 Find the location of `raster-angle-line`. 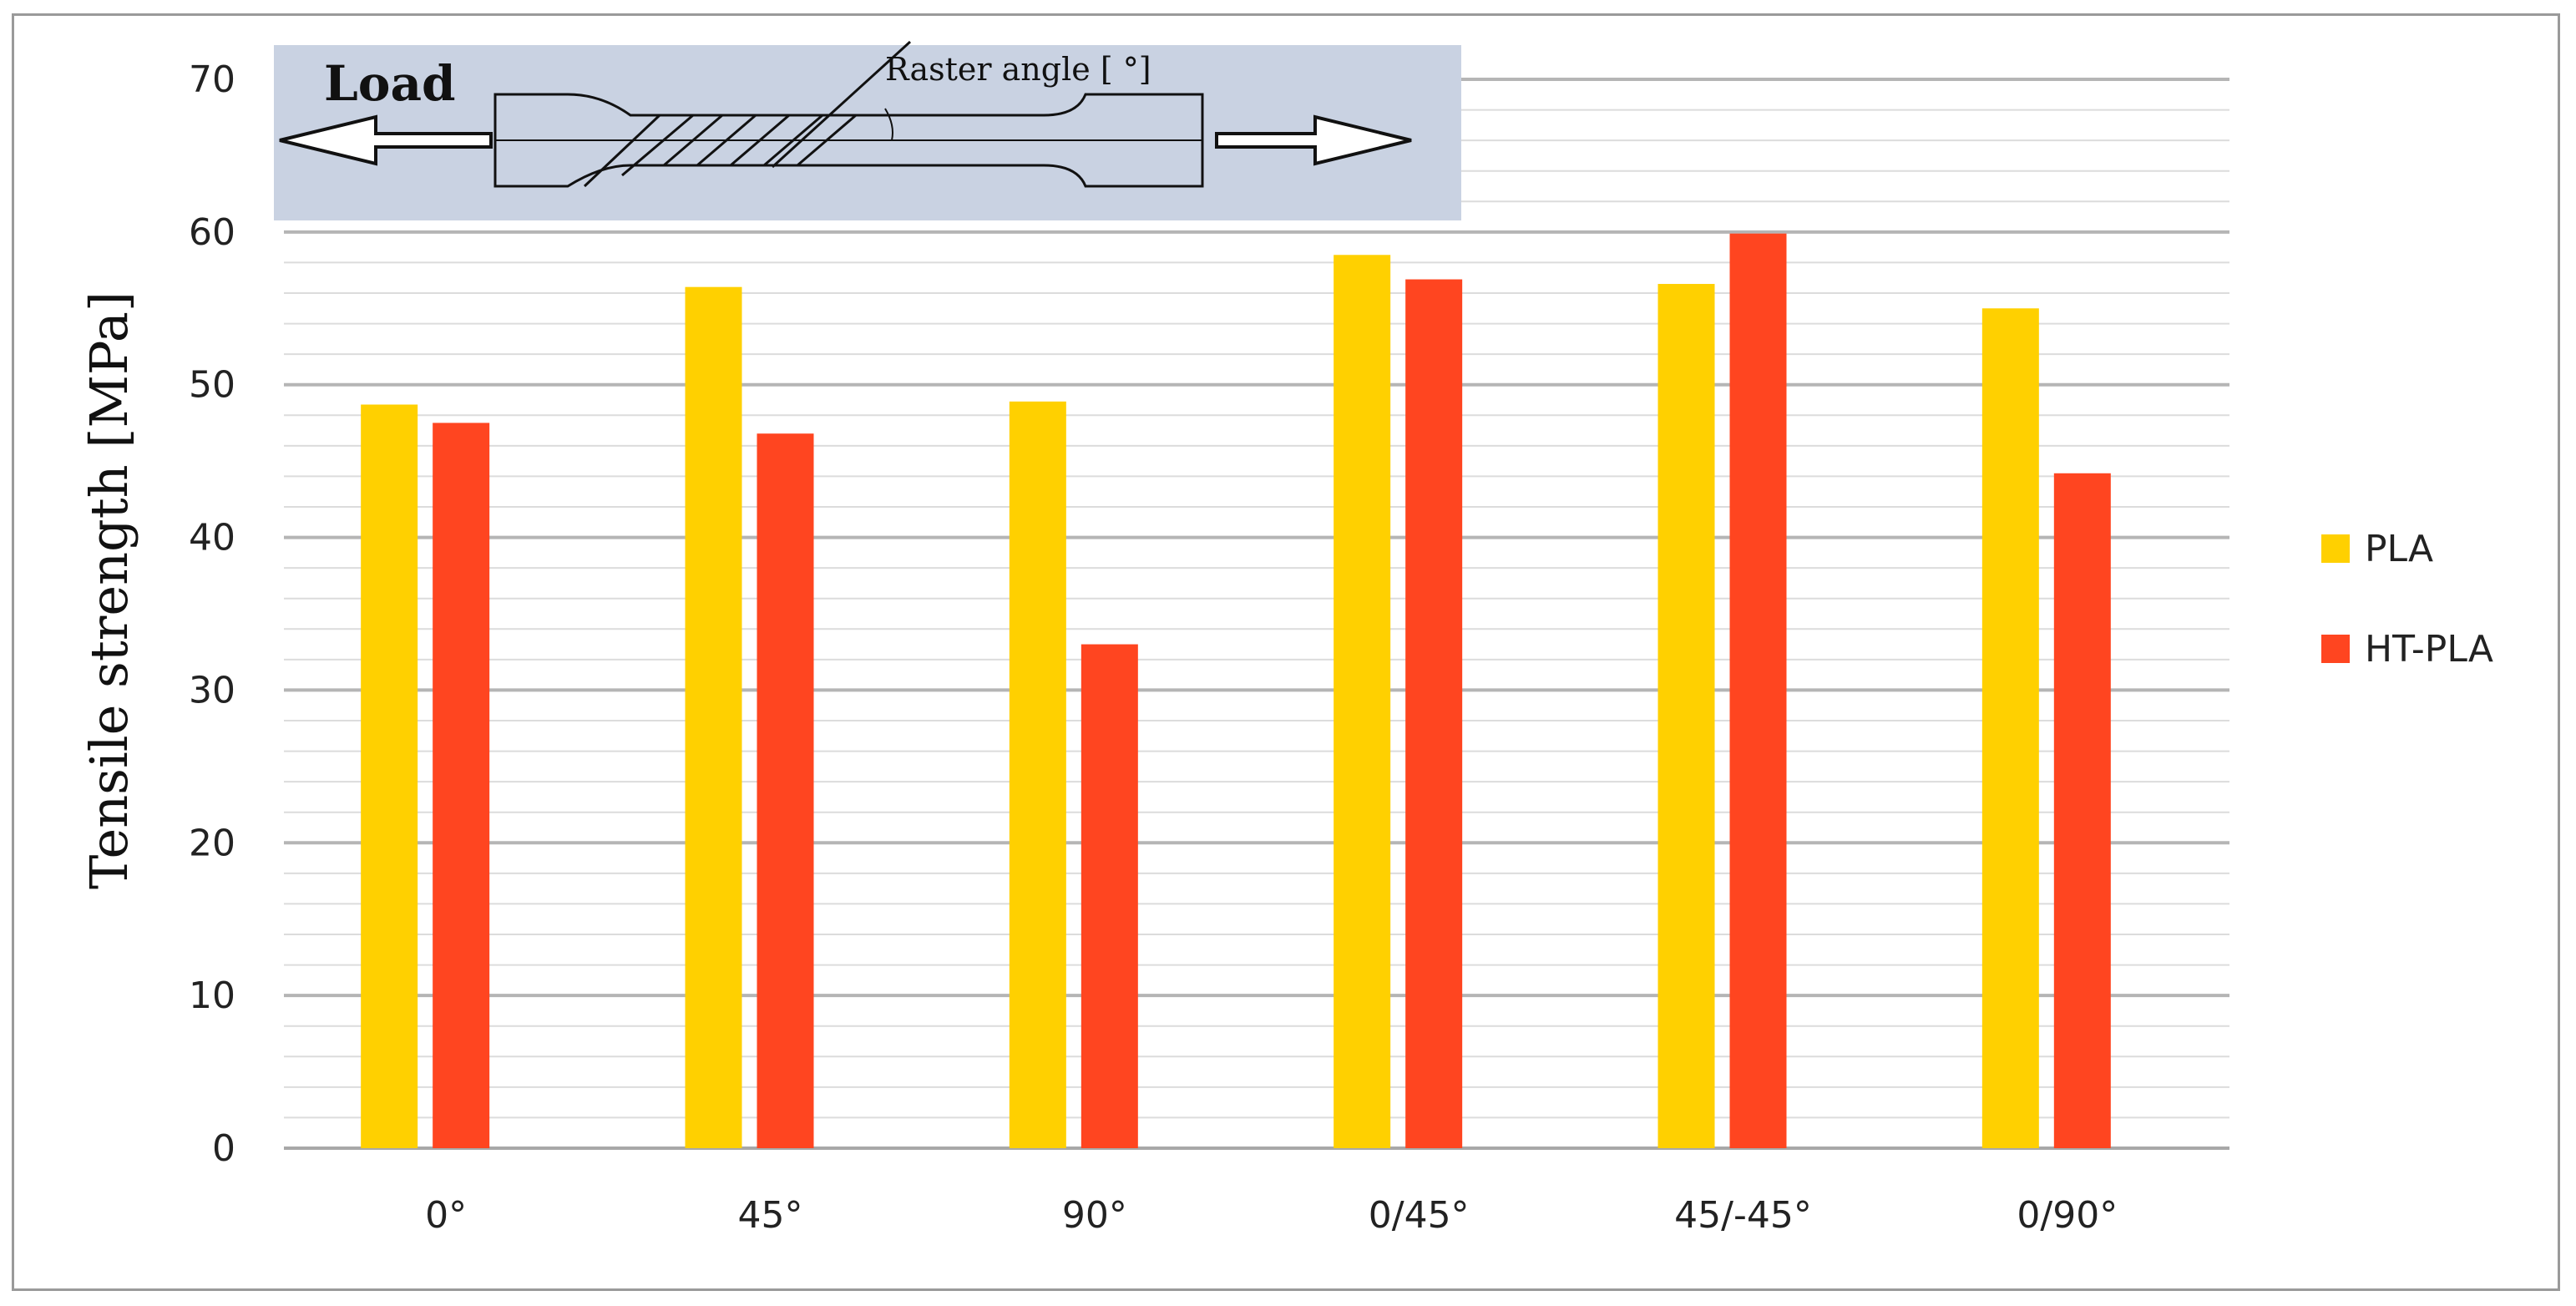

raster-angle-line is located at coordinates (841, 104).